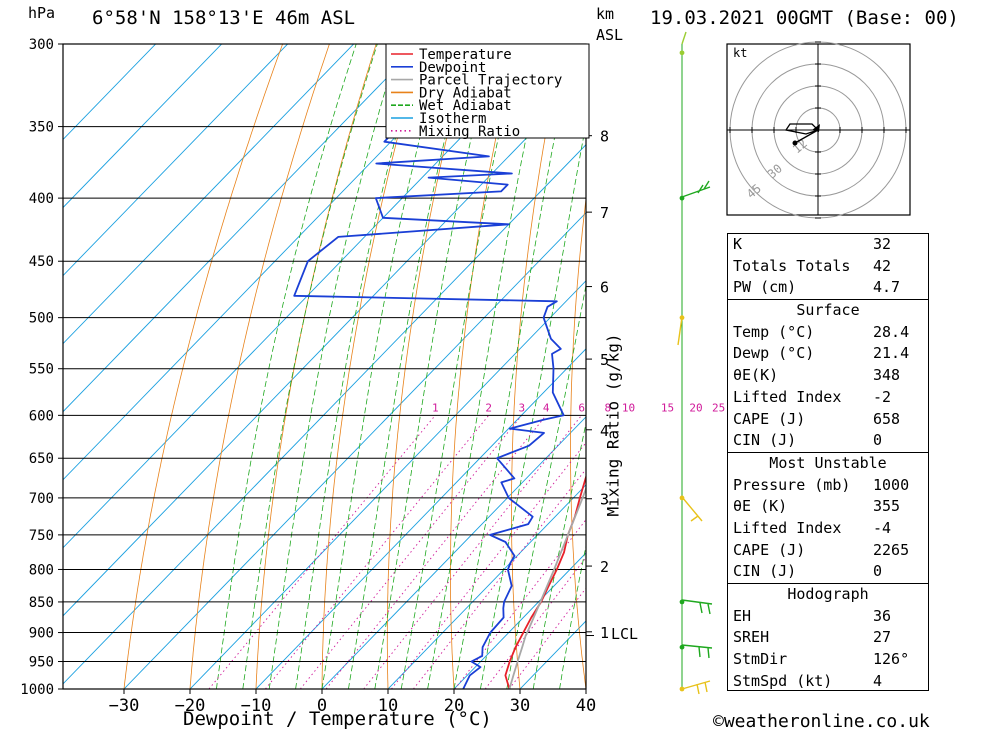 Image resolution: width=1000 pixels, height=733 pixels. I want to click on hodograph-unit-label: kt, so click(740, 53).